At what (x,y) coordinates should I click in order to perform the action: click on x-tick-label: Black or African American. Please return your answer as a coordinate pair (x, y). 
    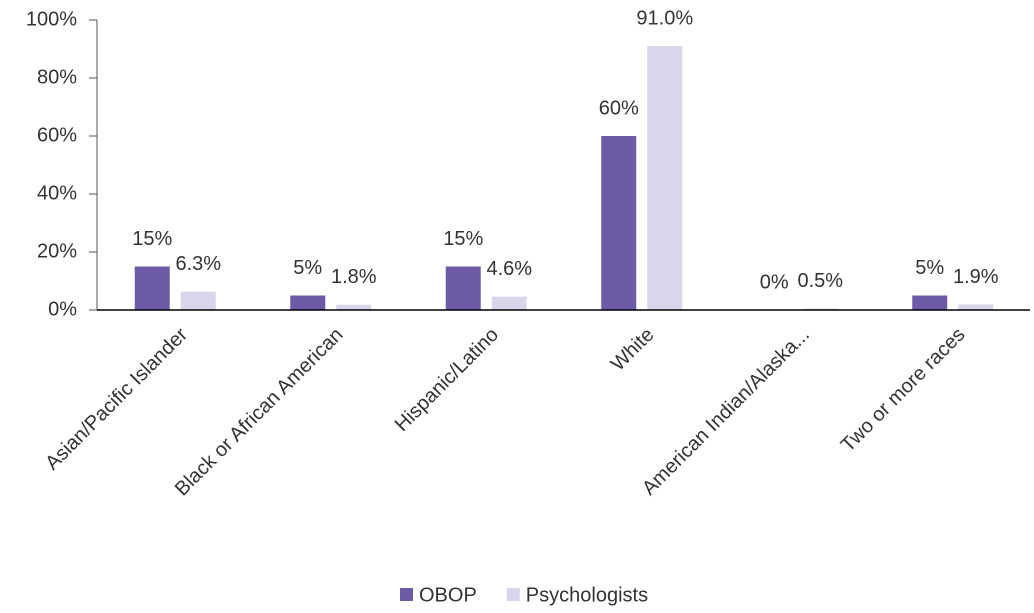
    Looking at the image, I should click on (259, 412).